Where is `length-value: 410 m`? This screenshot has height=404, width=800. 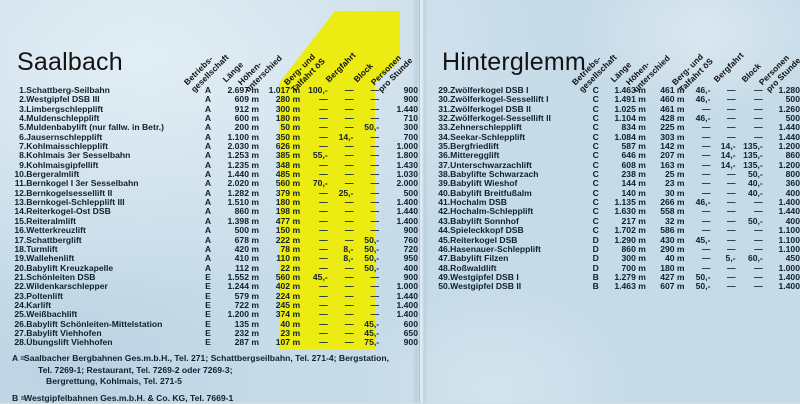
length-value: 410 m is located at coordinates (247, 258).